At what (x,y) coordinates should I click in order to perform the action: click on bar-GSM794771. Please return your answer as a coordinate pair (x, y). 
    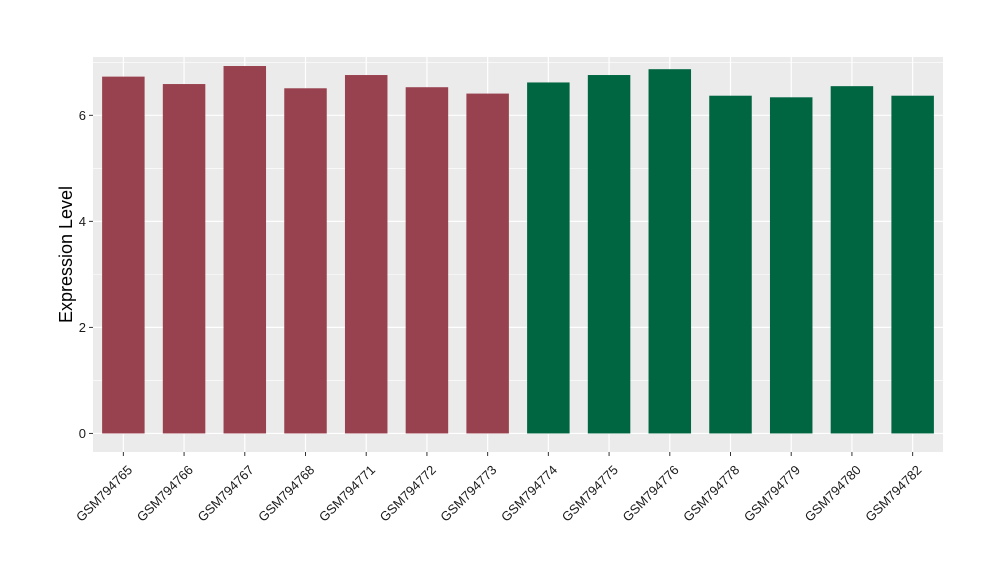
    Looking at the image, I should click on (366, 254).